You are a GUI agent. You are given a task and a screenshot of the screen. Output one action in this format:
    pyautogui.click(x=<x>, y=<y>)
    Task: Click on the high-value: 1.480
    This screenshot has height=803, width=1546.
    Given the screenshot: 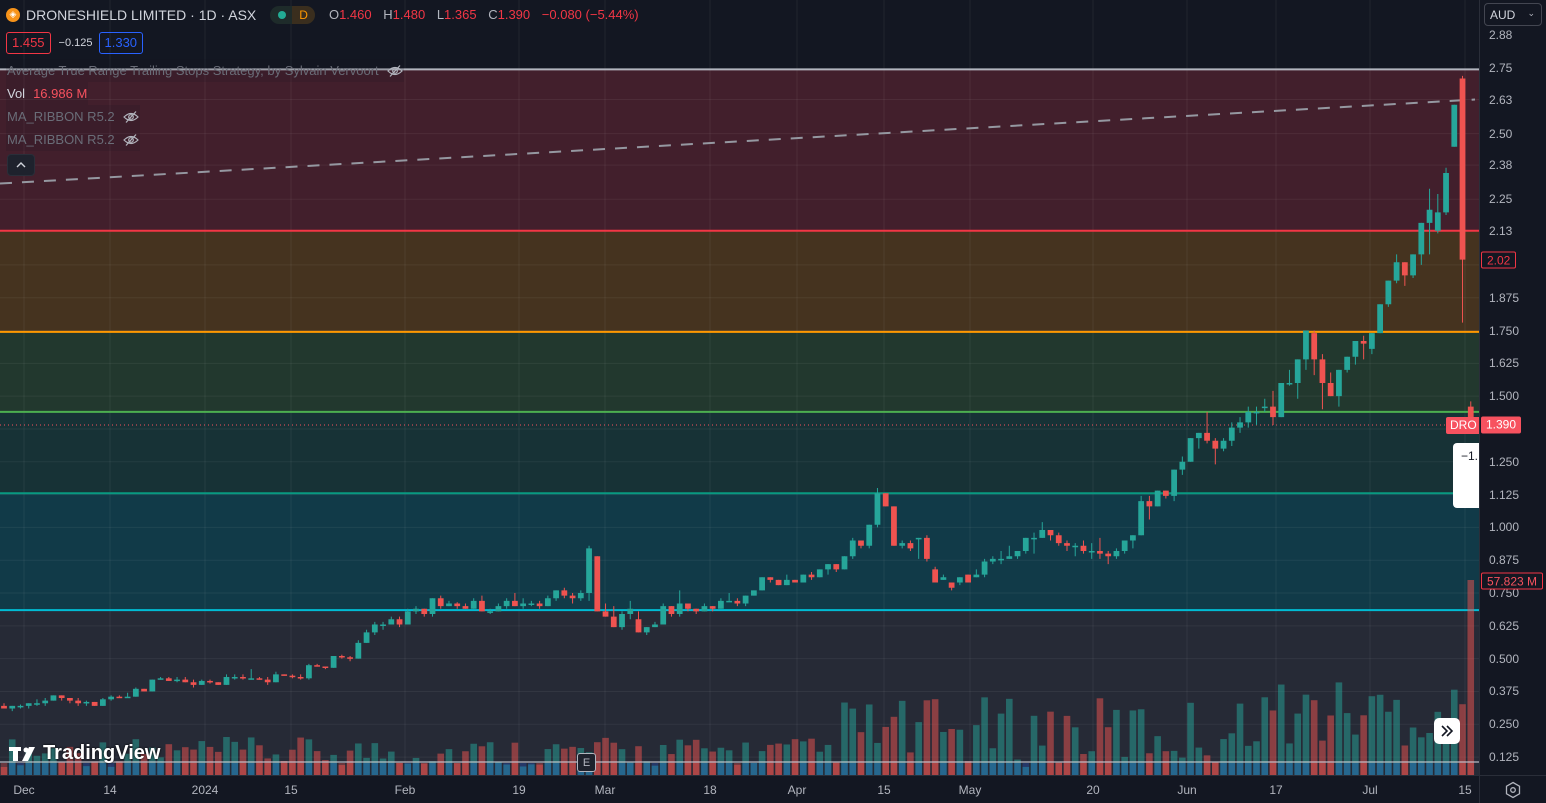 What is the action you would take?
    pyautogui.click(x=409, y=14)
    